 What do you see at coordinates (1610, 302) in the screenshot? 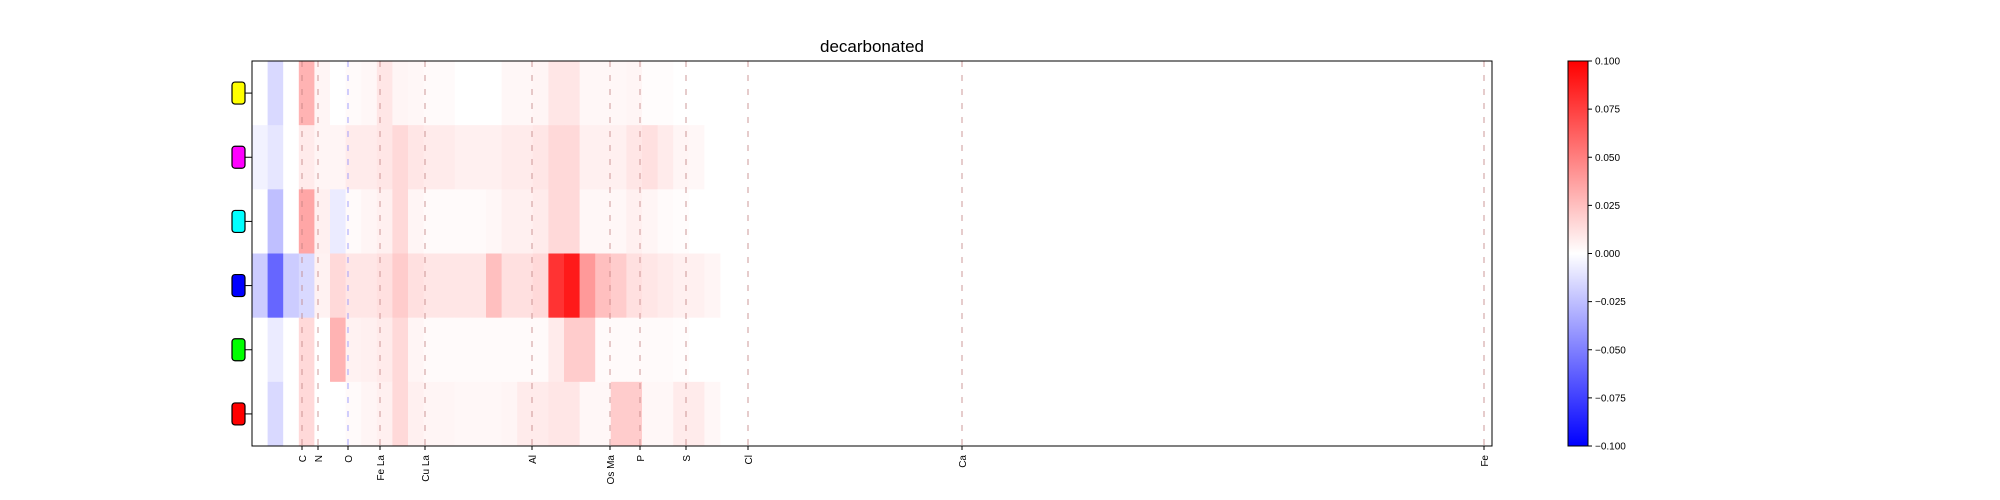
I see `colorbar-tick-label: −0.025` at bounding box center [1610, 302].